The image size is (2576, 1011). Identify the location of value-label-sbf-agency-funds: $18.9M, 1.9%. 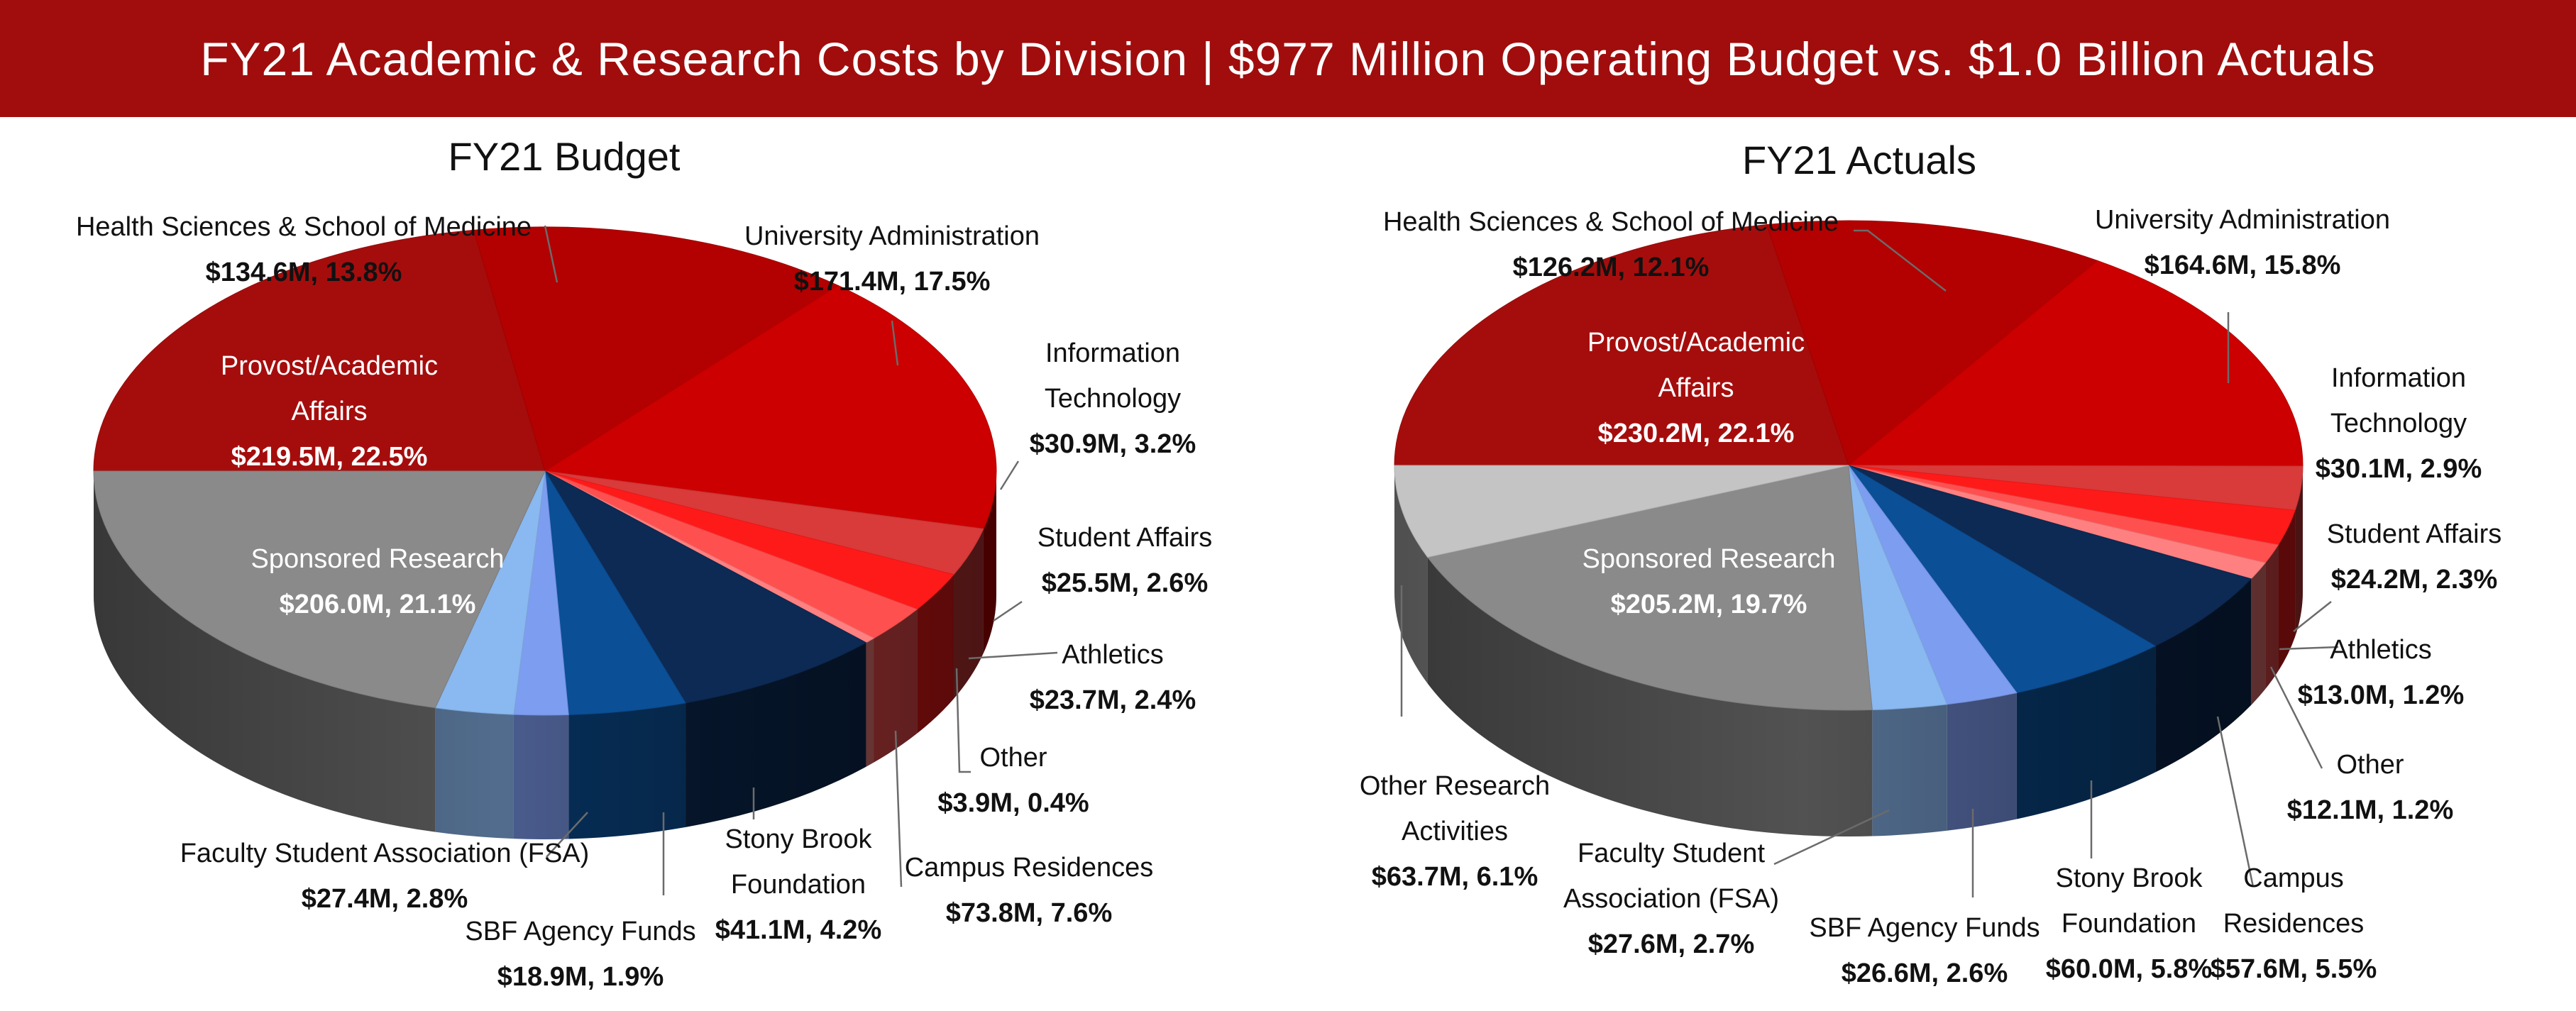
(580, 977).